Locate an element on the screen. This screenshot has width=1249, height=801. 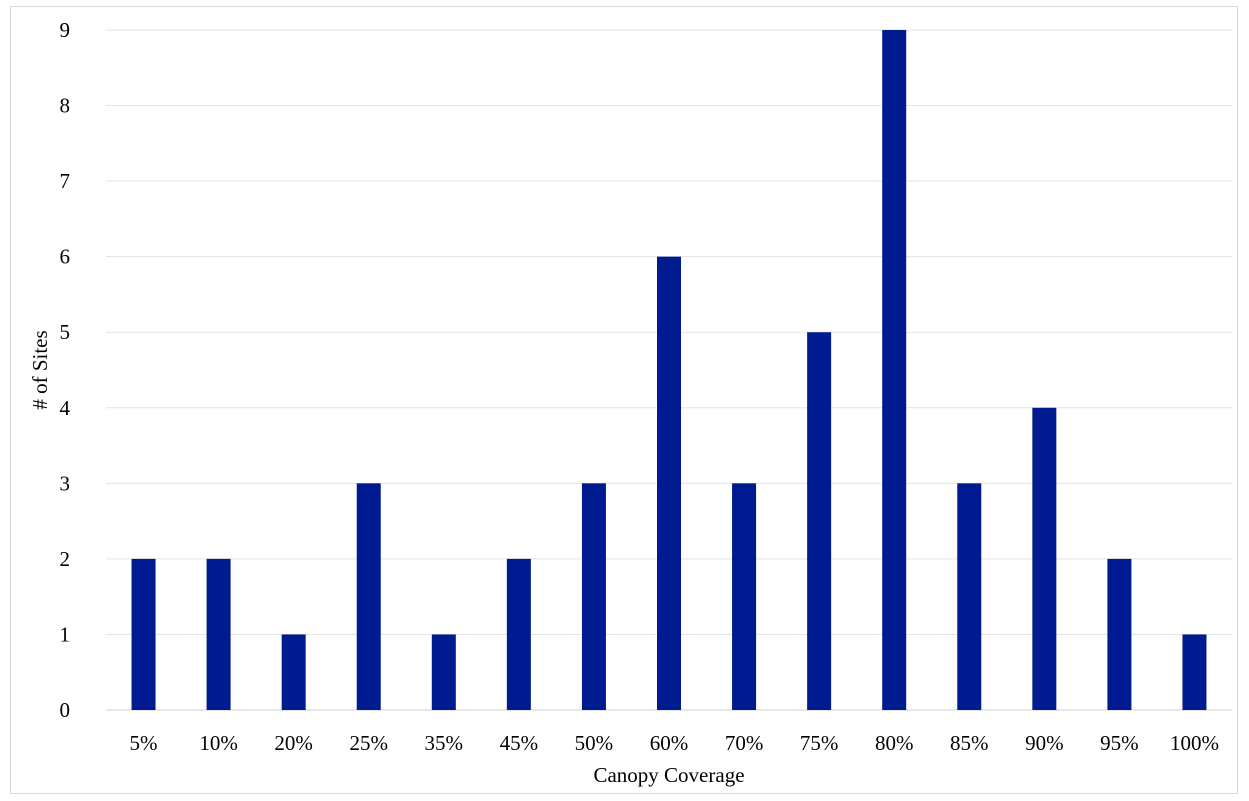
bar-45pct is located at coordinates (518, 634).